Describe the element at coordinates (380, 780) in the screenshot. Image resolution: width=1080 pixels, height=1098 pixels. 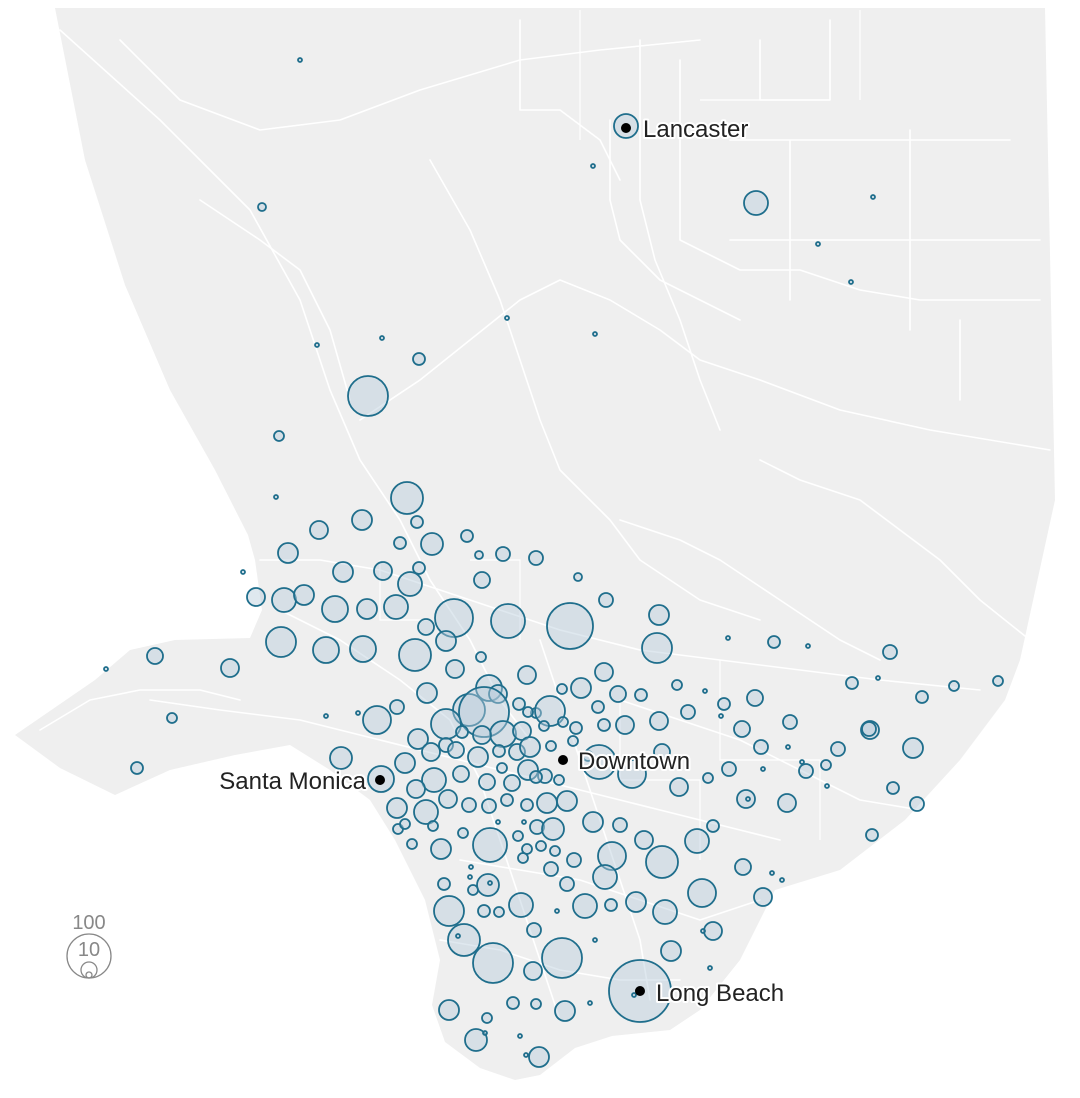
I see `santa-monica-dot` at that location.